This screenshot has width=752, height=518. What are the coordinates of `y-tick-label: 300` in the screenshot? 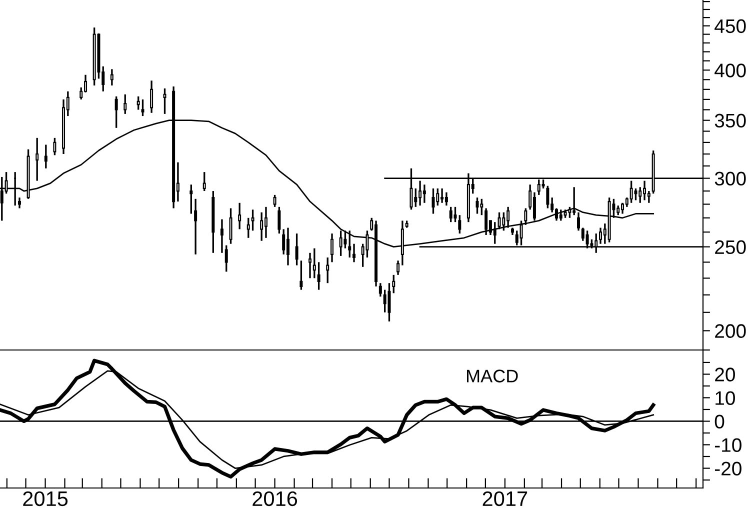 It's located at (730, 179).